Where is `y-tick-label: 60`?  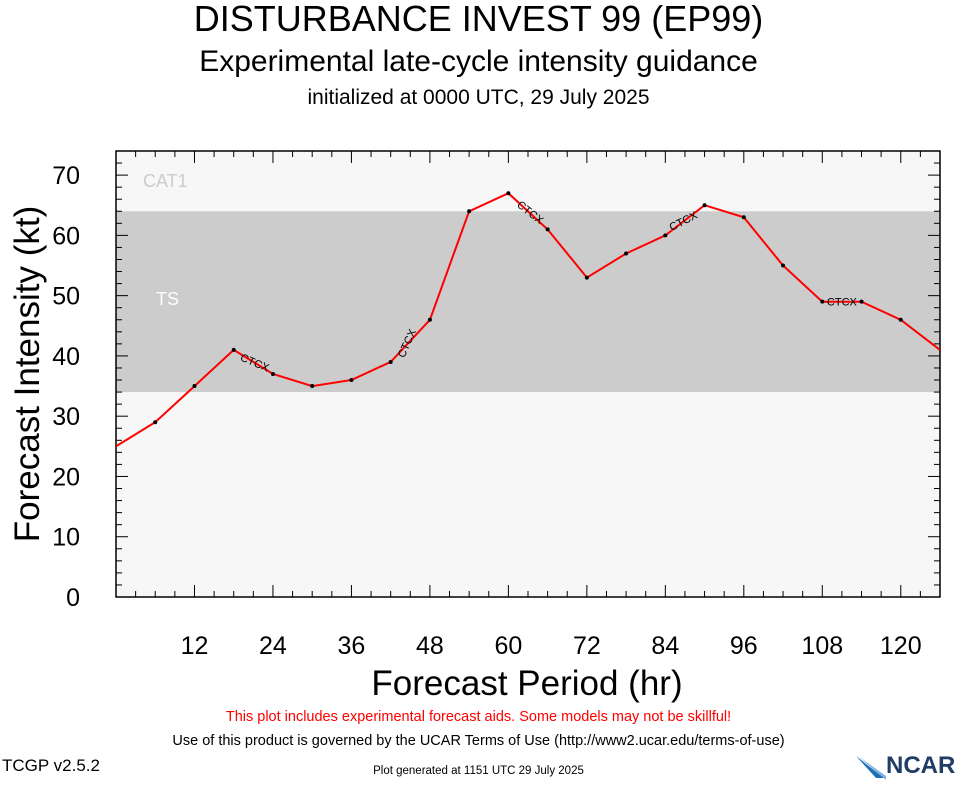 y-tick-label: 60 is located at coordinates (66, 236).